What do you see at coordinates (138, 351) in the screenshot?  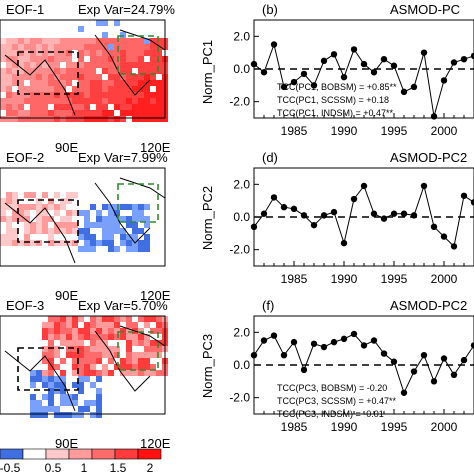 I see `region-box-scs` at bounding box center [138, 351].